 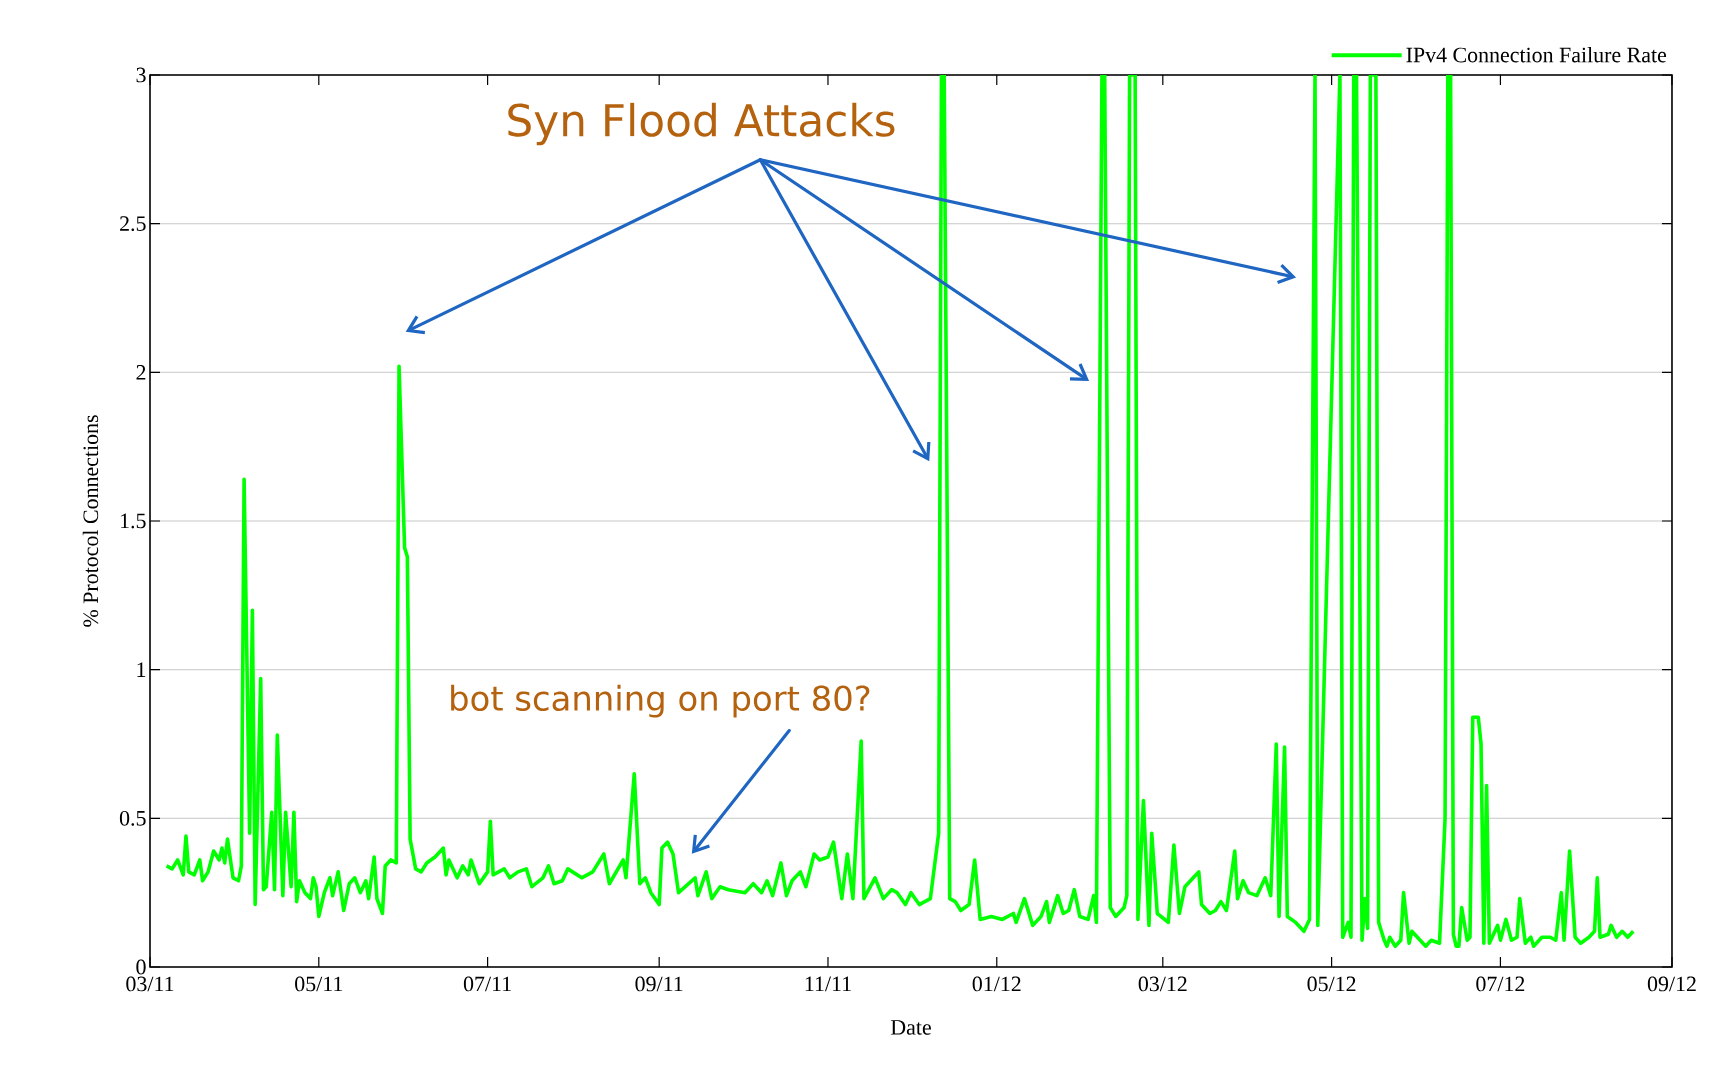 What do you see at coordinates (90, 521) in the screenshot?
I see `y-axis-title: % Protocol Connections` at bounding box center [90, 521].